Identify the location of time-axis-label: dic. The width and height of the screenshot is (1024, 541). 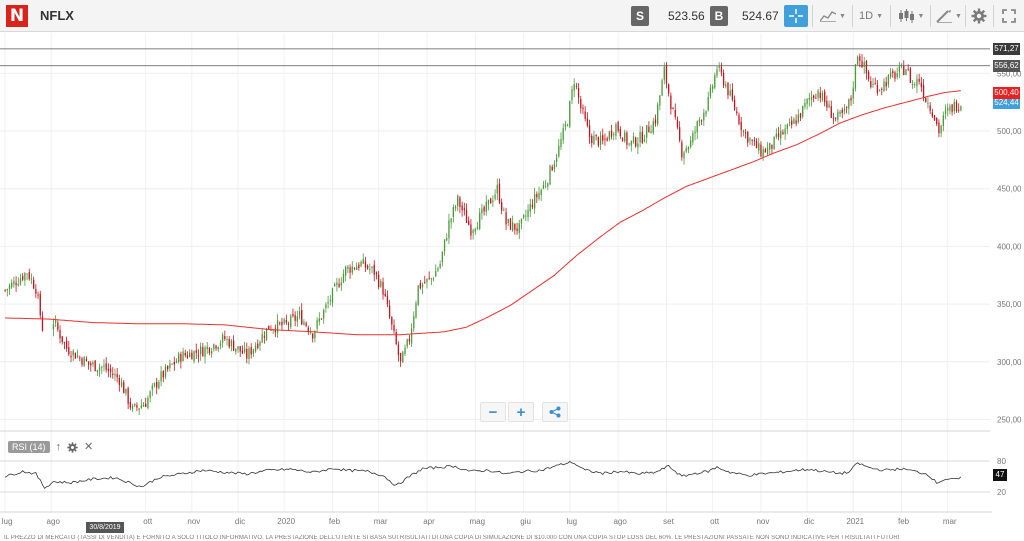
(809, 521).